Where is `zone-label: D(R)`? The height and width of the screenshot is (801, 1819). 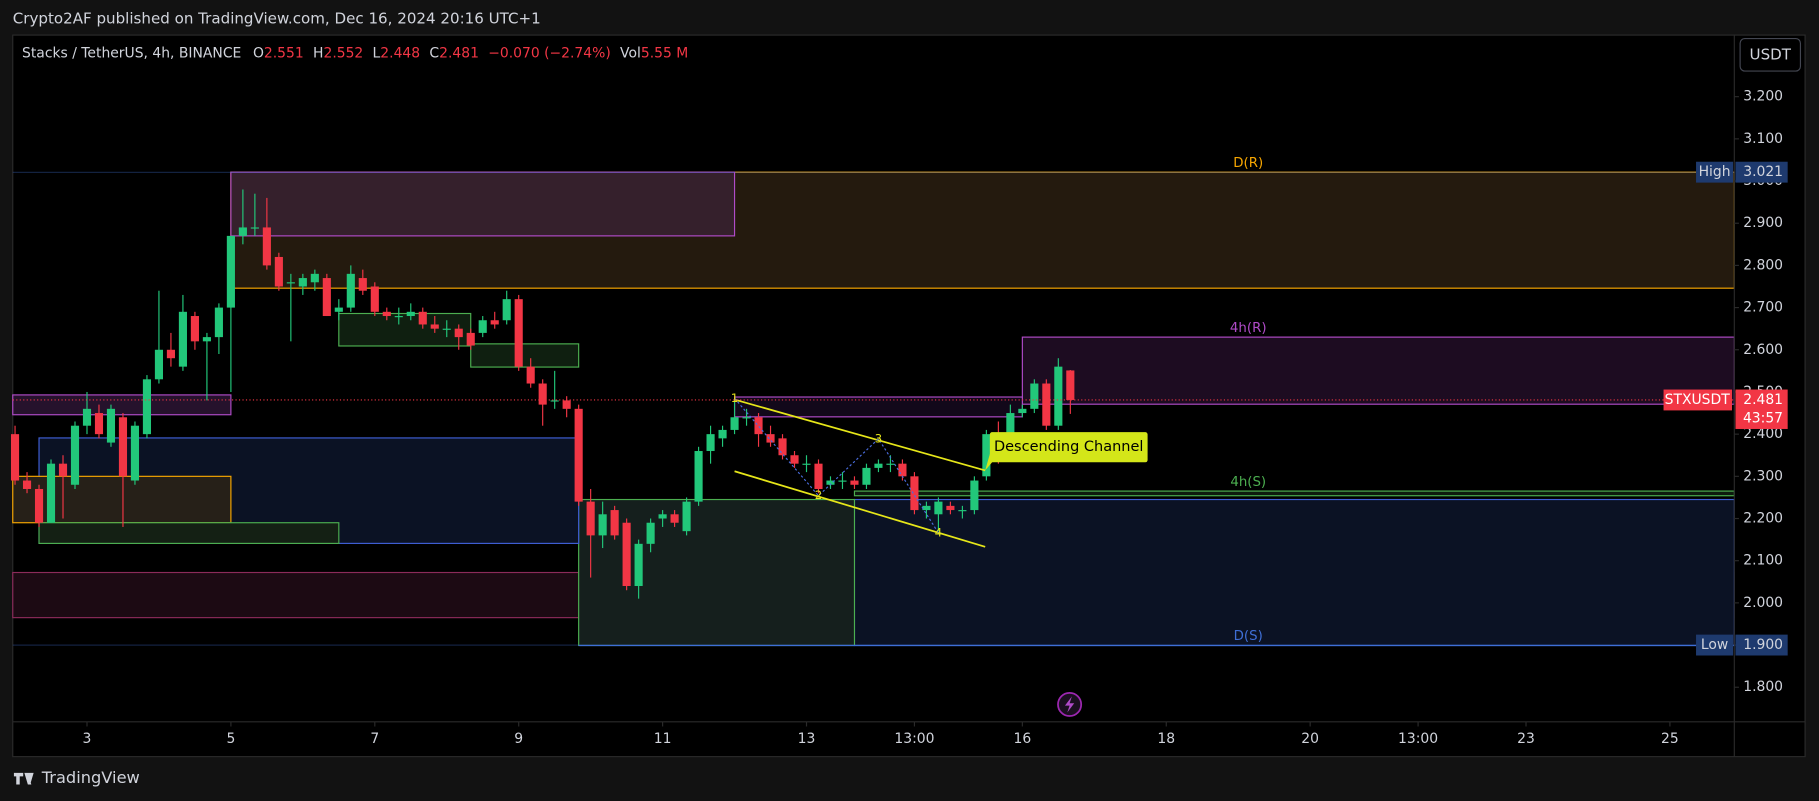
zone-label: D(R) is located at coordinates (1248, 163).